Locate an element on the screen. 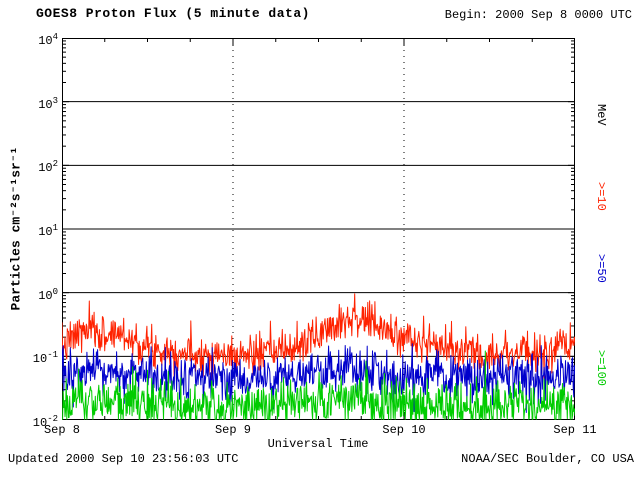 This screenshot has width=640, height=480. legend-ge100-label: >=100 is located at coordinates (601, 368).